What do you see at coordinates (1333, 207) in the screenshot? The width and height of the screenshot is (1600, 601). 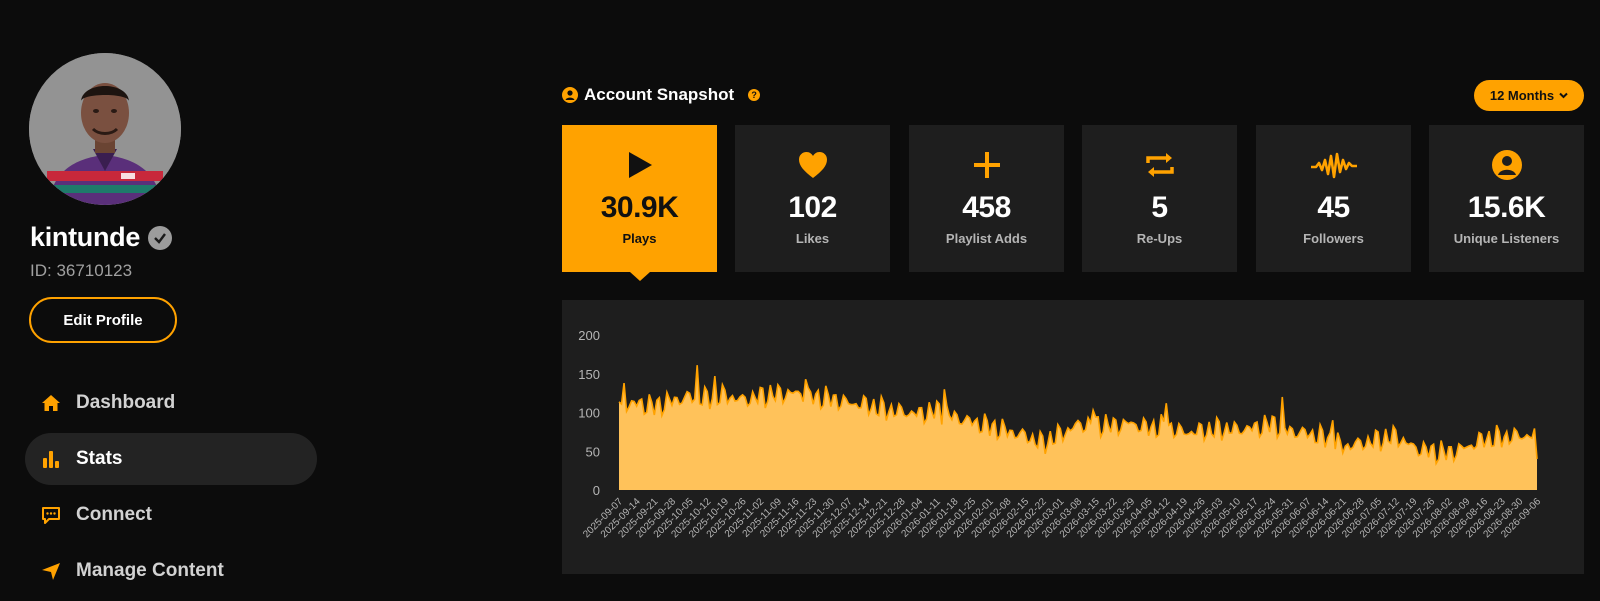 I see `stat-value: 45` at bounding box center [1333, 207].